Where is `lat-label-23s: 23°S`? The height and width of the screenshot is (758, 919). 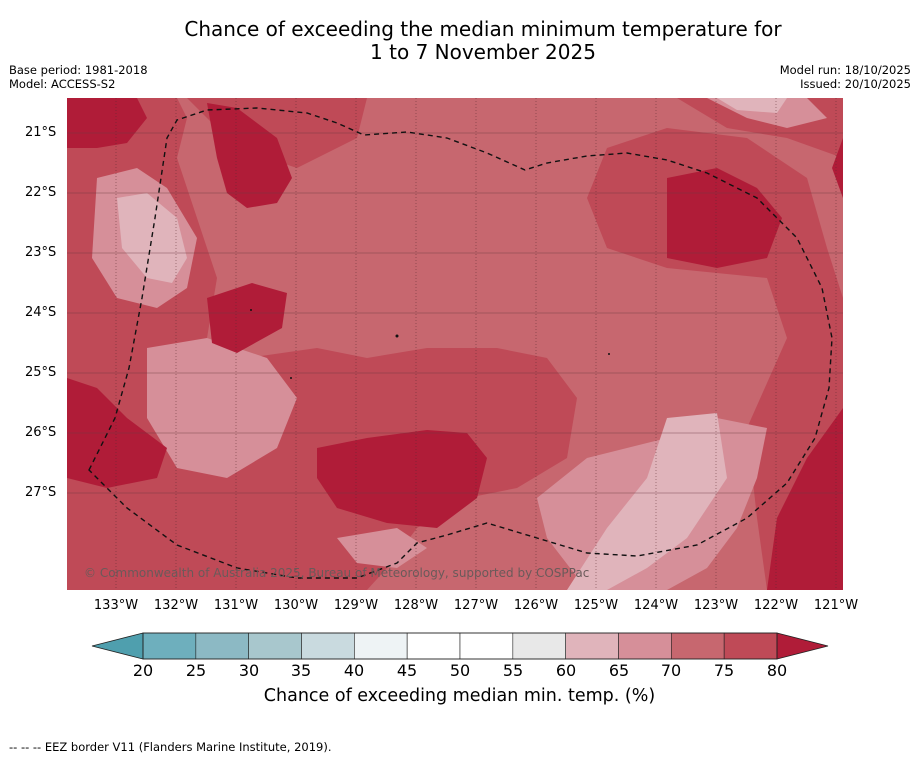 lat-label-23s: 23°S is located at coordinates (41, 252).